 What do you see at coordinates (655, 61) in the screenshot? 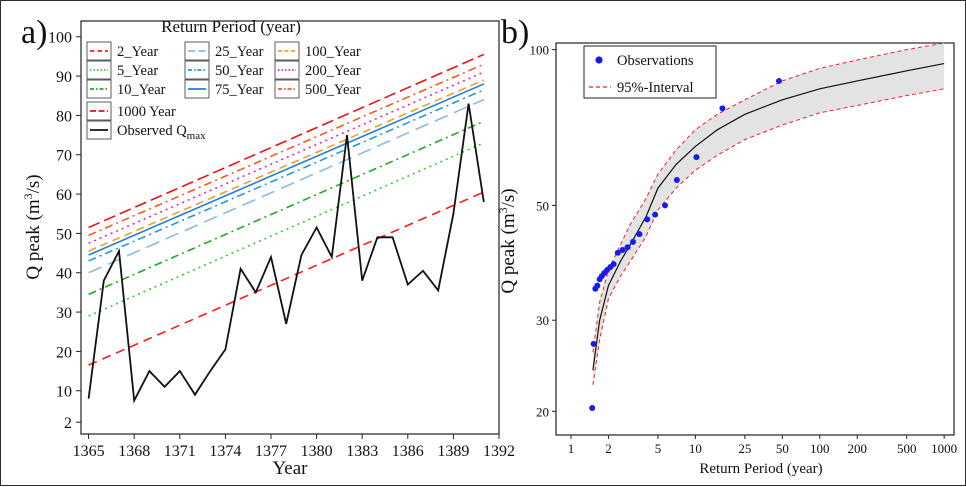
I see `legend-observations-label: Observations` at bounding box center [655, 61].